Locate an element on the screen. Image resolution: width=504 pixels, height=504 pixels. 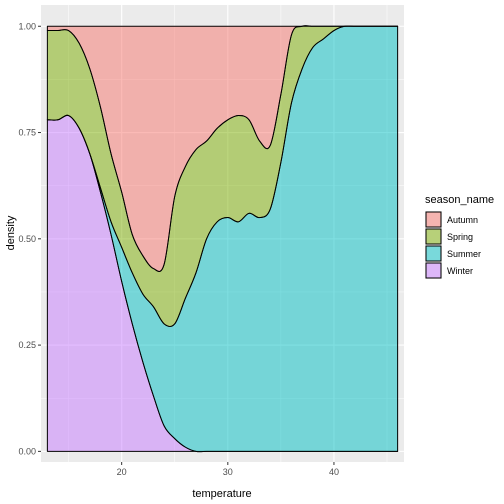
x-axis-title: temperature is located at coordinates (221, 494).